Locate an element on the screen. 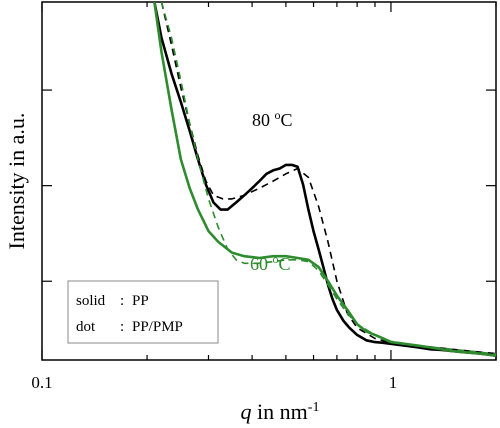 Image resolution: width=500 pixels, height=428 pixels. annotation-80C: 80 oC is located at coordinates (272, 119).